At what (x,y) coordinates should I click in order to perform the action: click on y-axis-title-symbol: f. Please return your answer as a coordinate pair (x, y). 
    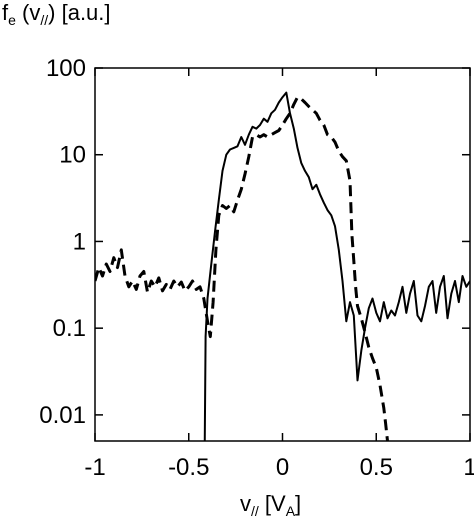
    Looking at the image, I should click on (5, 12).